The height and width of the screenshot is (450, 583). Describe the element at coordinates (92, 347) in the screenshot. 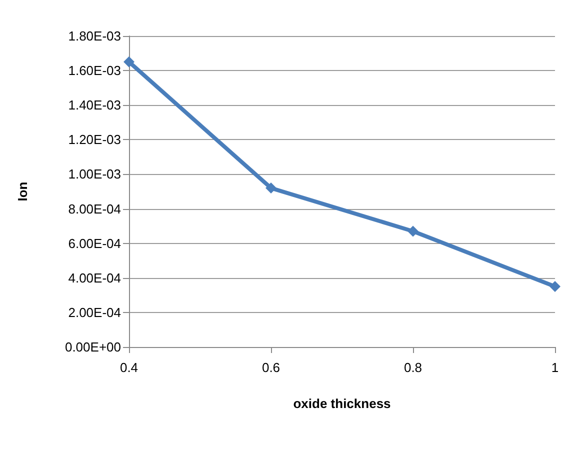

I see `y-tick-label: 0.00E+00` at that location.